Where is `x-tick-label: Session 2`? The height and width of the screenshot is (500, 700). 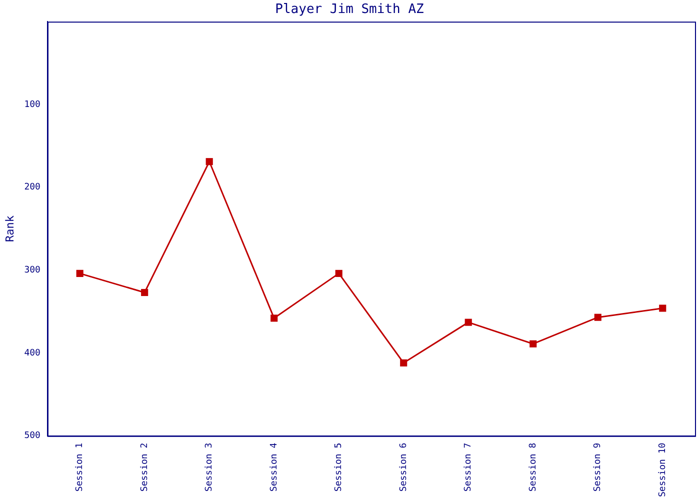 x-tick-label: Session 2 is located at coordinates (145, 467).